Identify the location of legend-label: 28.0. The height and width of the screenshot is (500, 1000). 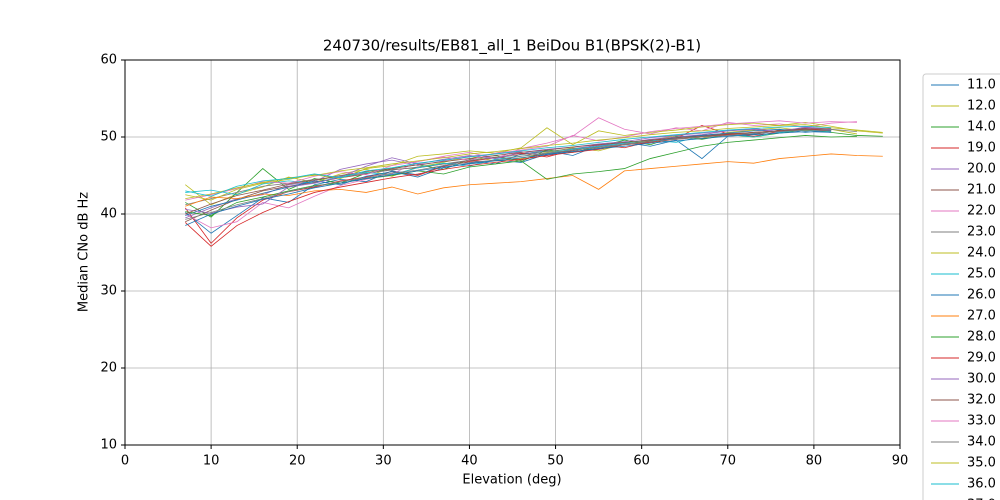
(981, 337).